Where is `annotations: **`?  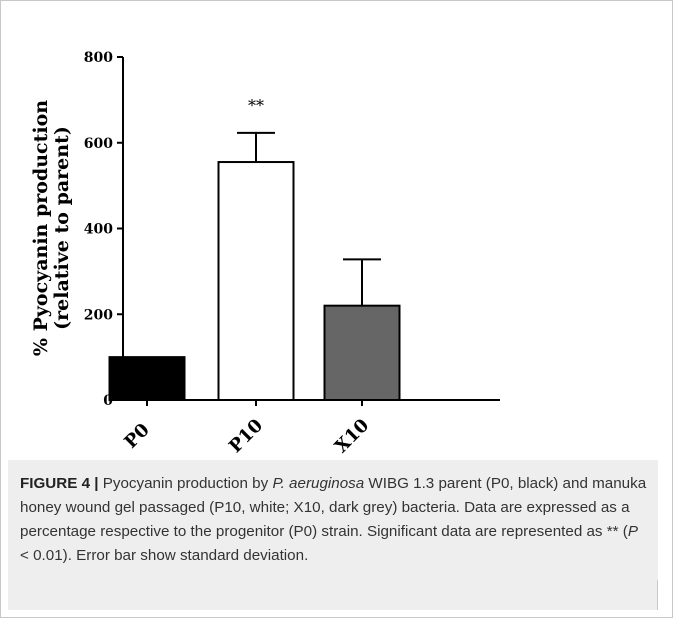
annotations: ** is located at coordinates (256, 105).